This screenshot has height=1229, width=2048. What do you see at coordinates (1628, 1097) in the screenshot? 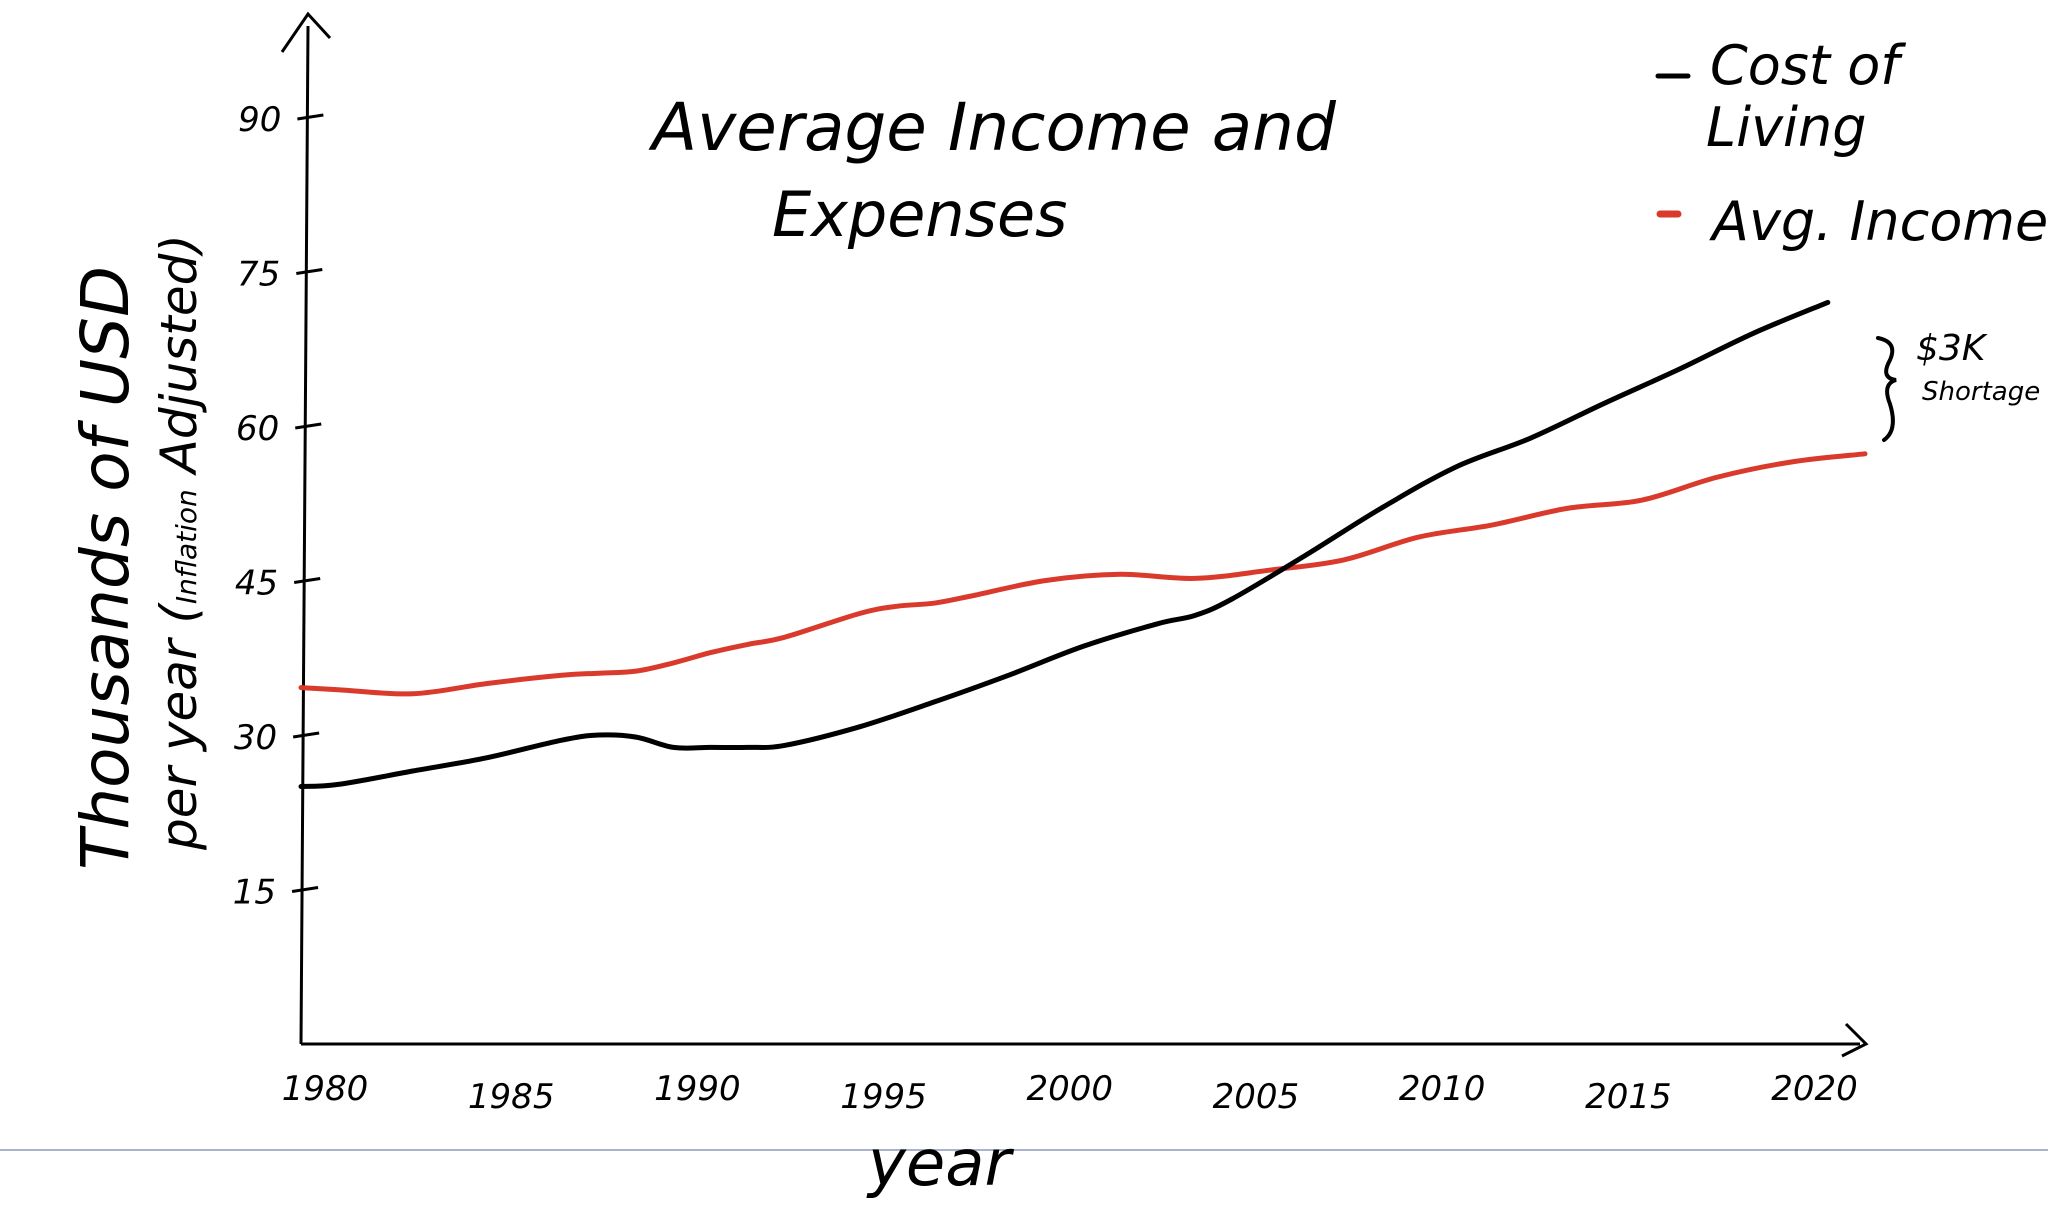
I see `x-tick-label: 2015` at bounding box center [1628, 1097].